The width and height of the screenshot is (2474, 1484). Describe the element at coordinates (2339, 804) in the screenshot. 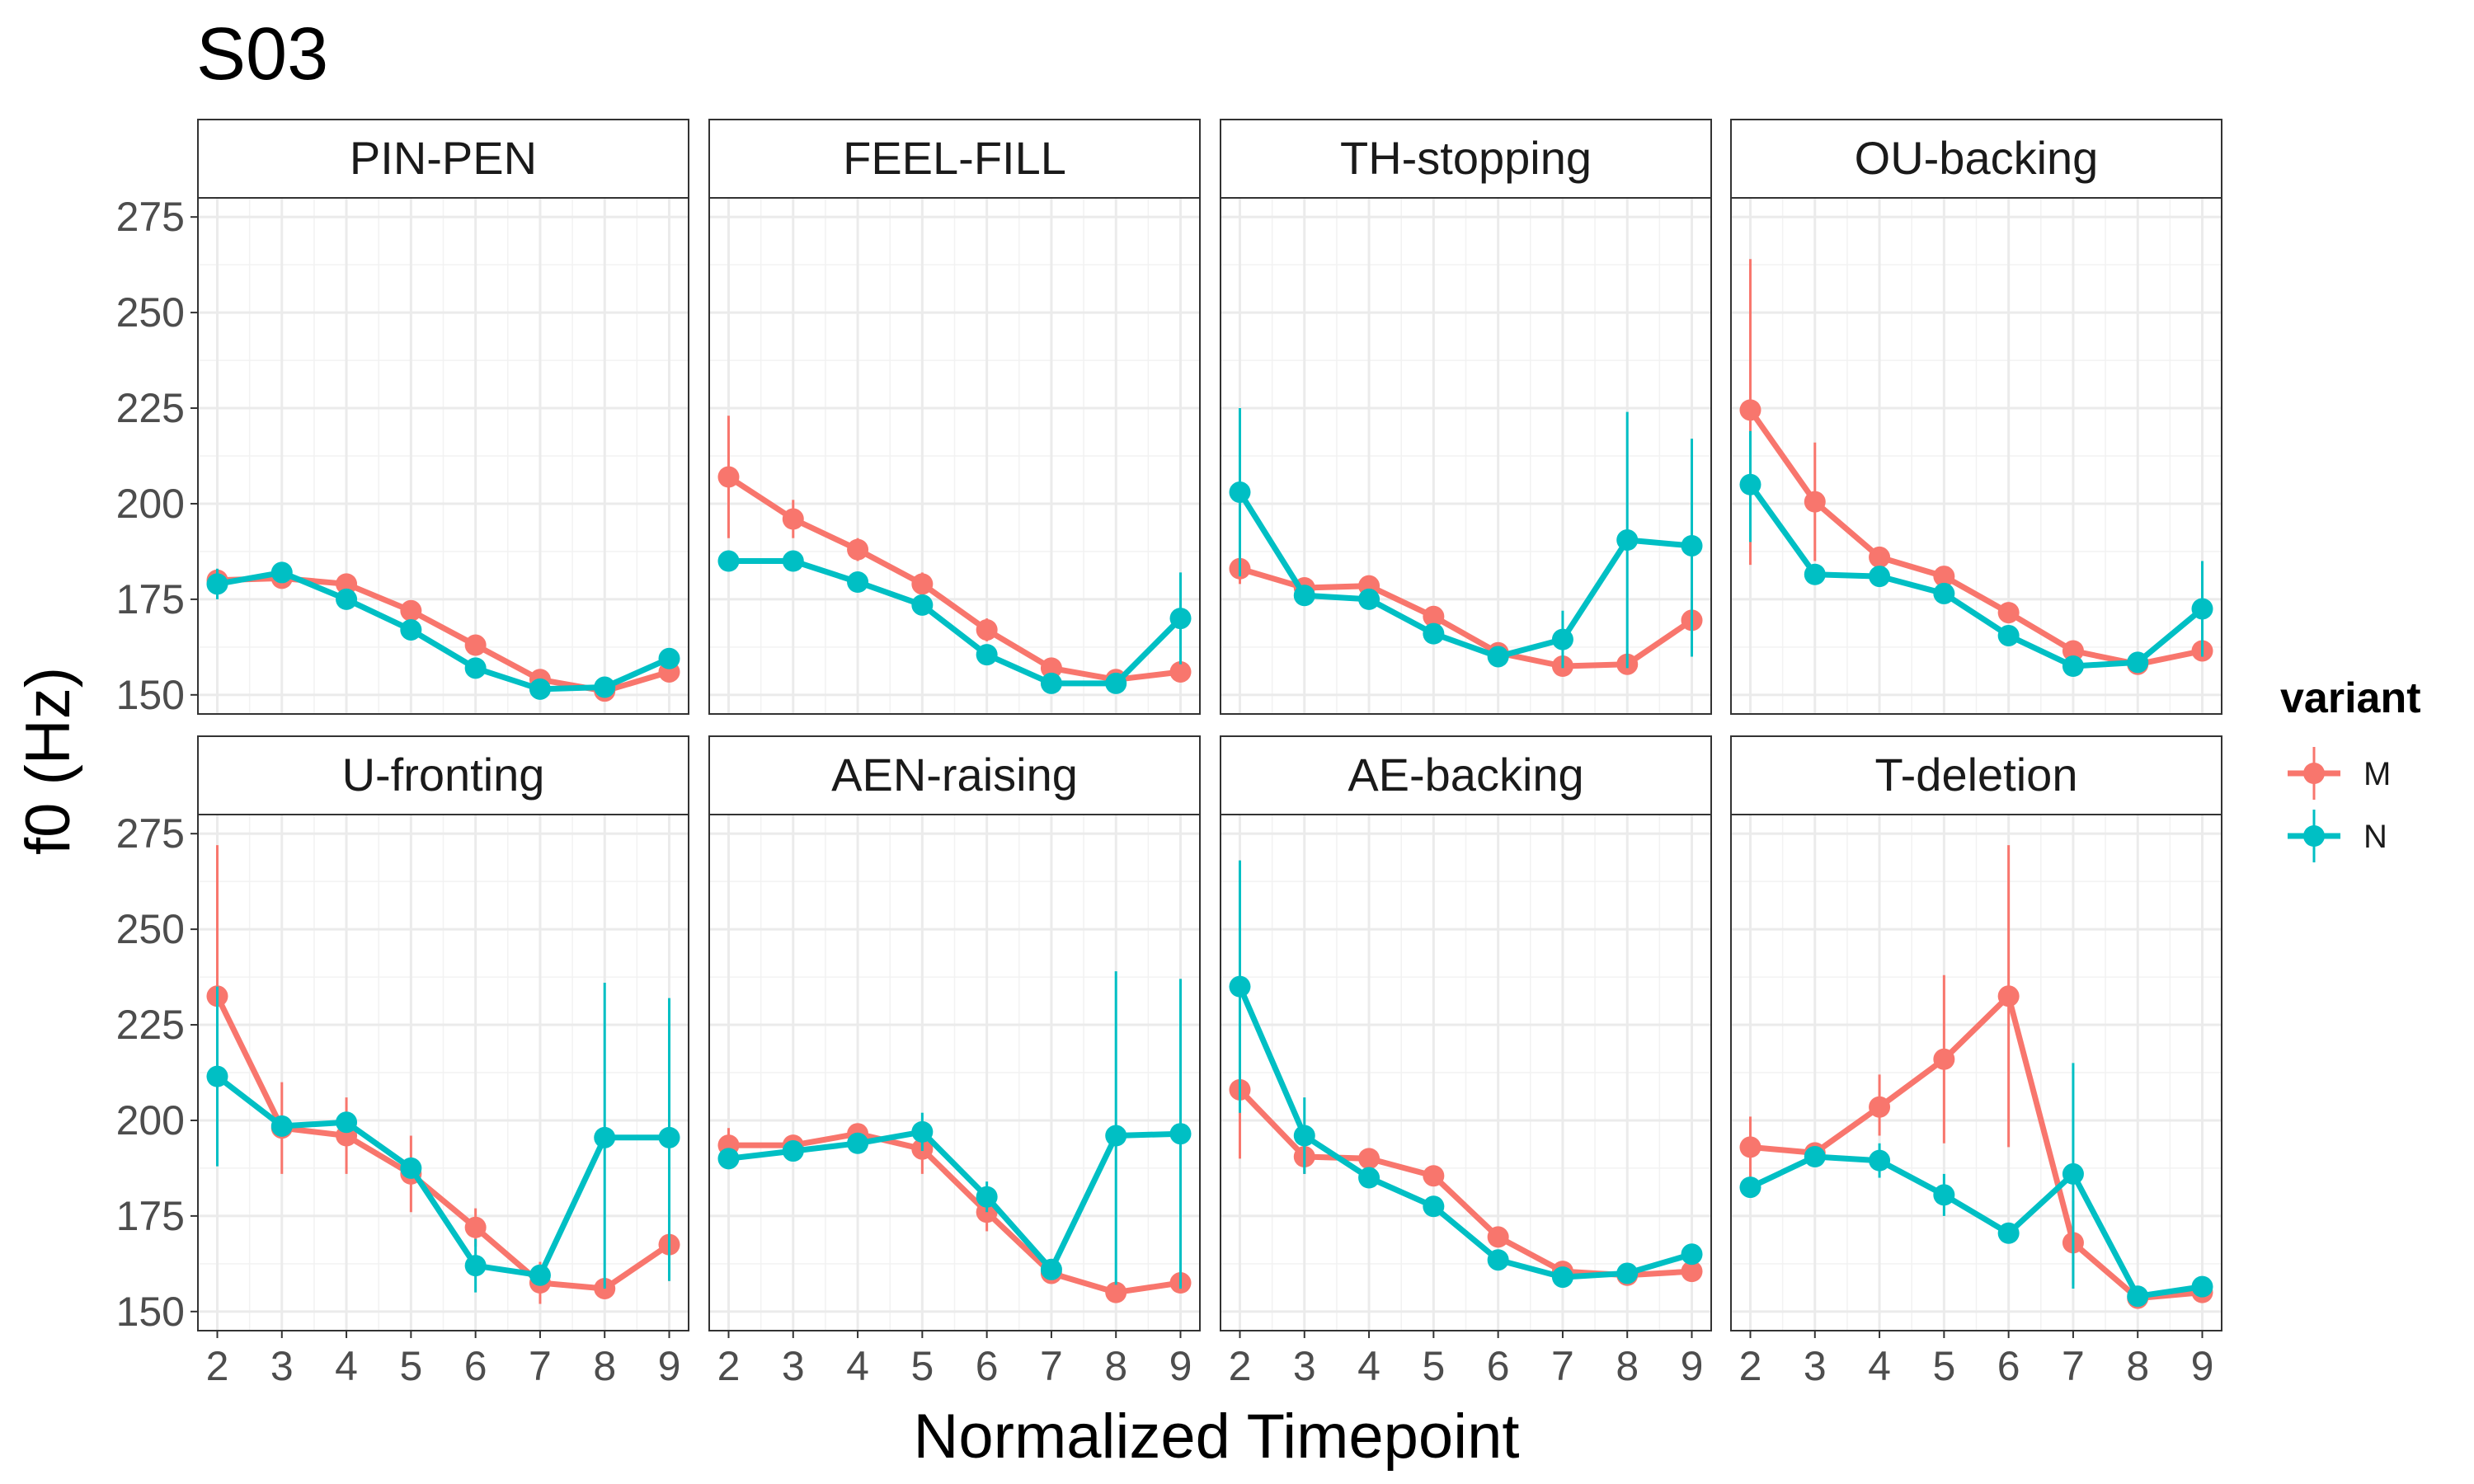

I see `legend-items: MN` at that location.